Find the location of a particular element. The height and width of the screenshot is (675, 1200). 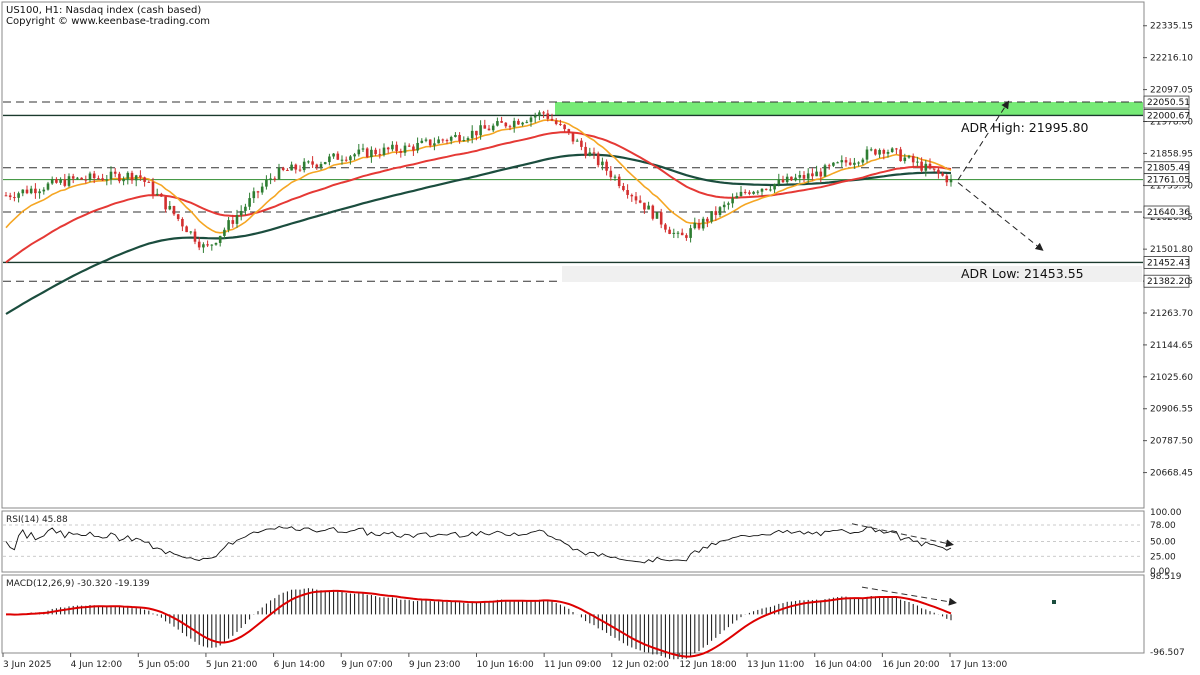

supply-zone-rect is located at coordinates (849, 109).